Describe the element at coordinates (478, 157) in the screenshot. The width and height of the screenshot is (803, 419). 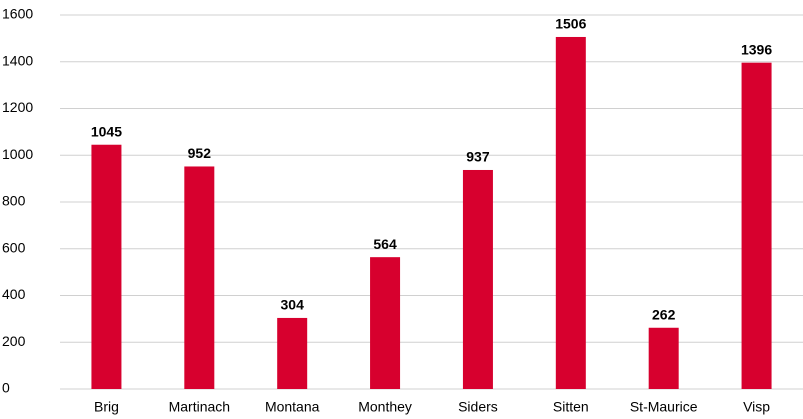
I see `value-label: 937` at that location.